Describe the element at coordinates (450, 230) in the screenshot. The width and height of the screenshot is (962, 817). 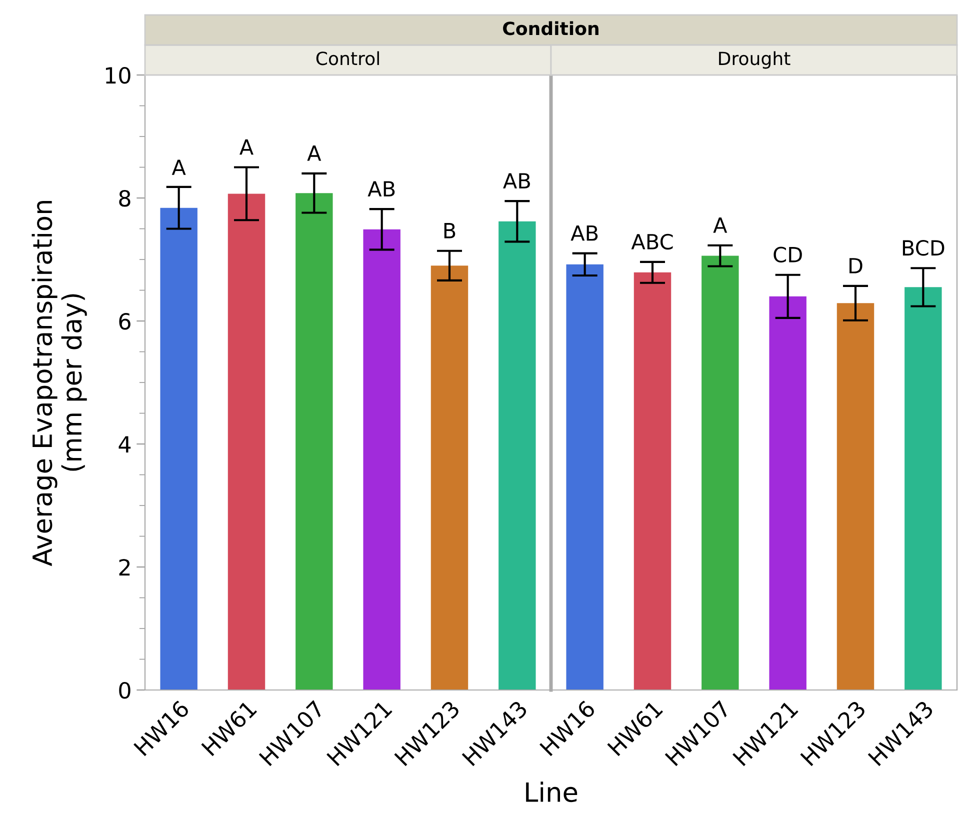
I see `annotation: B` at that location.